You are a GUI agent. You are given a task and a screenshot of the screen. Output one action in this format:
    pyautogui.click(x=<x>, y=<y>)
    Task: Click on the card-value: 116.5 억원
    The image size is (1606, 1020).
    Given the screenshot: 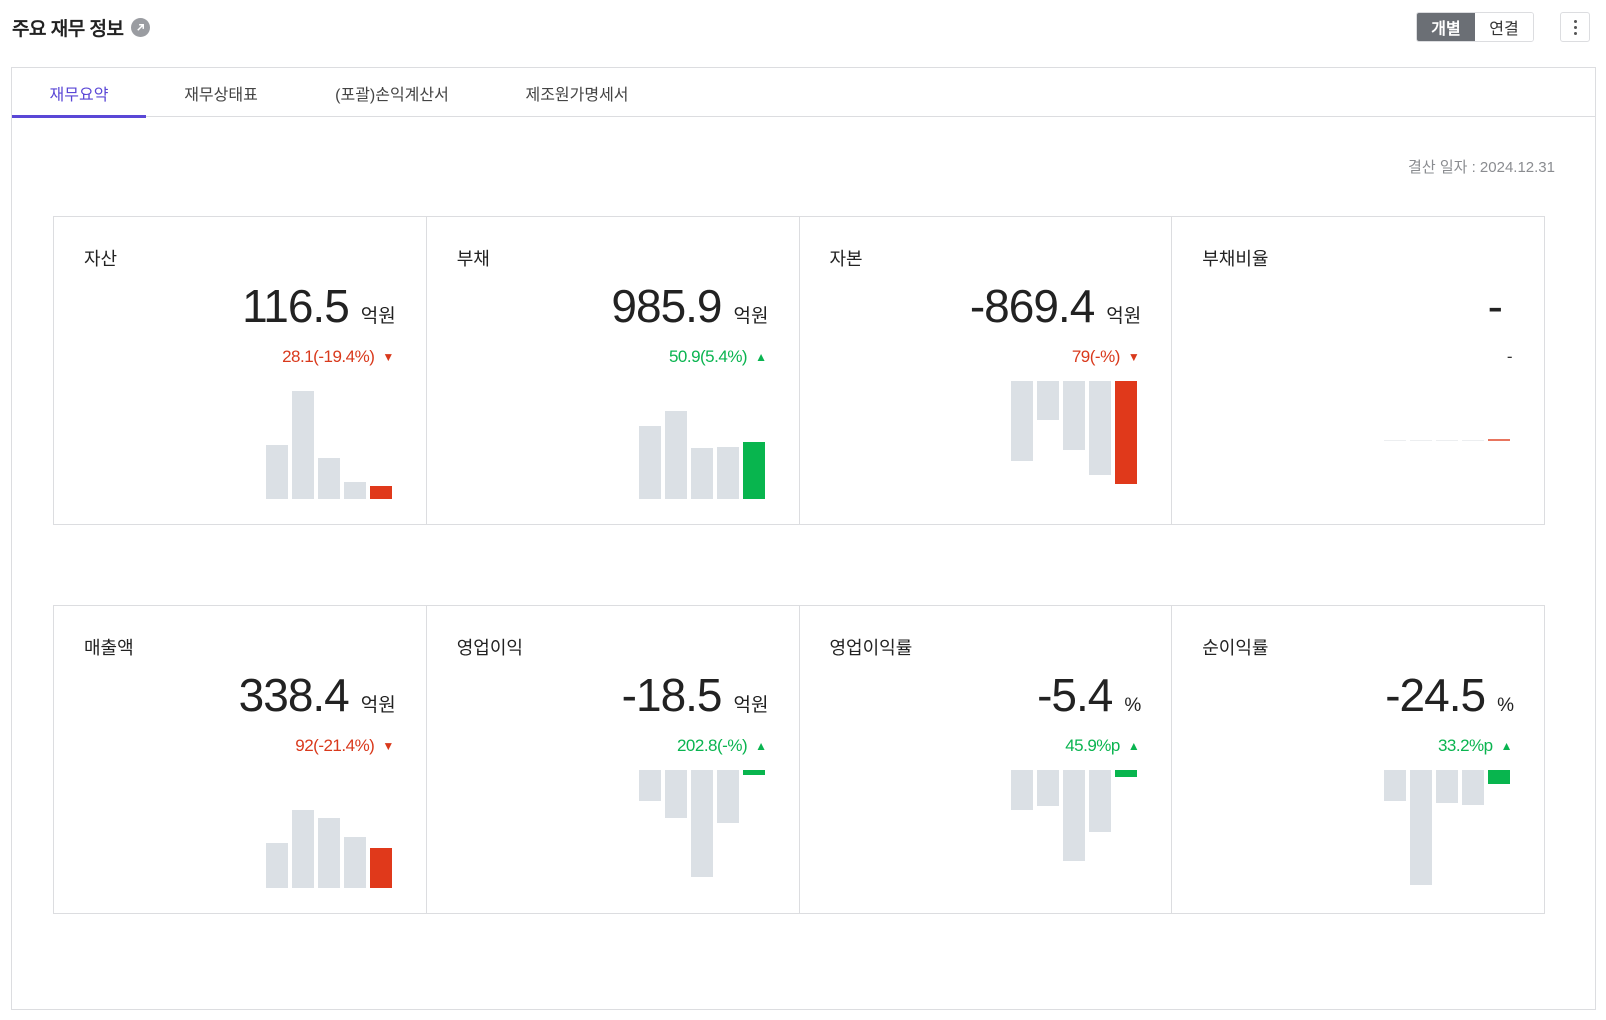 What is the action you would take?
    pyautogui.click(x=319, y=306)
    